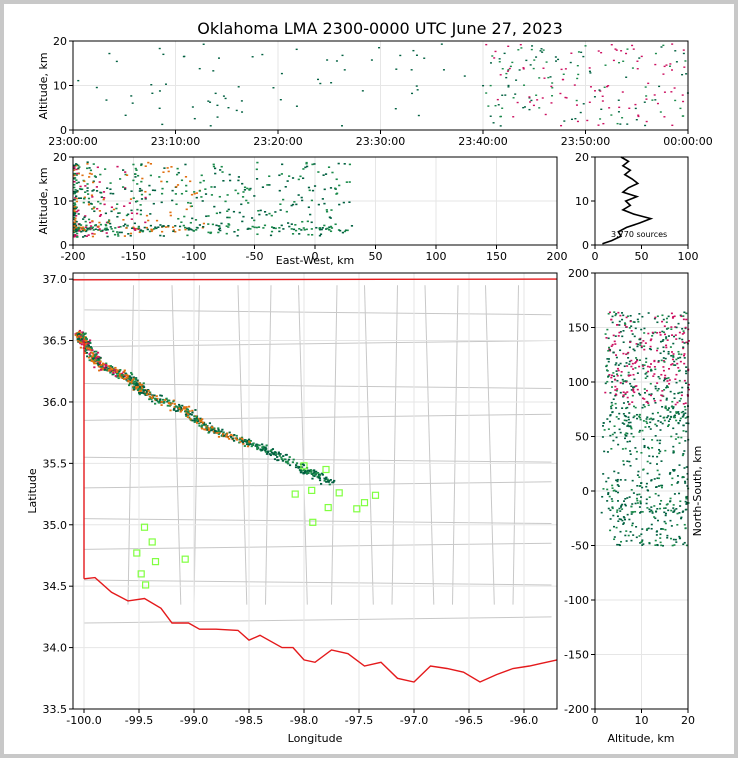  I want to click on county-line, so click(317, 417).